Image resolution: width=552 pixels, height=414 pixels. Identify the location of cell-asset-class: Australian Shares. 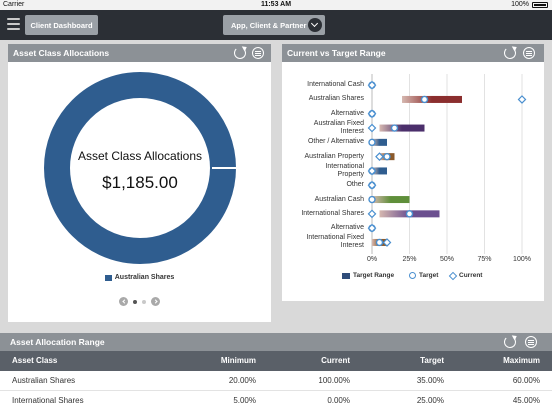
(44, 380).